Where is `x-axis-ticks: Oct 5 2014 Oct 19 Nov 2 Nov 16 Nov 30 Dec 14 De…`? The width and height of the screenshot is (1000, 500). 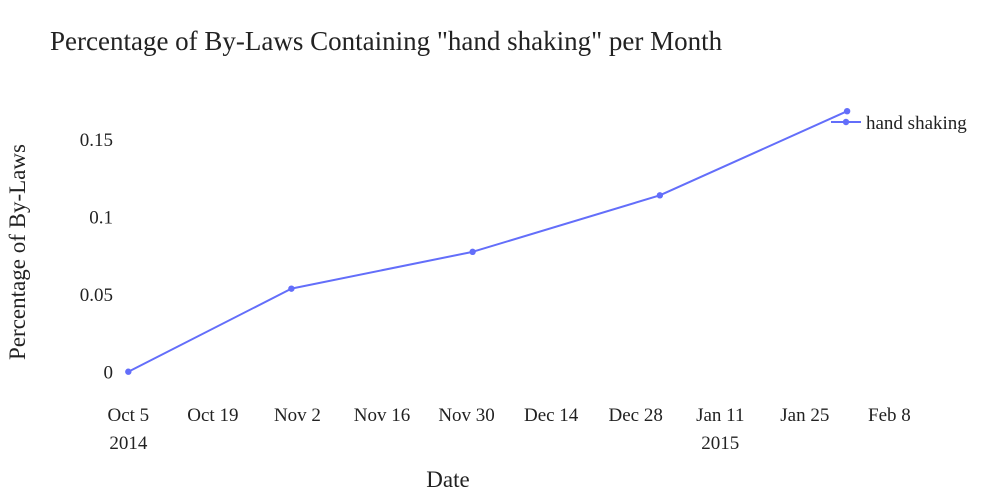
x-axis-ticks: Oct 5 2014 Oct 19 Nov 2 Nov 16 Nov 30 Dec 14 De… is located at coordinates (508, 429).